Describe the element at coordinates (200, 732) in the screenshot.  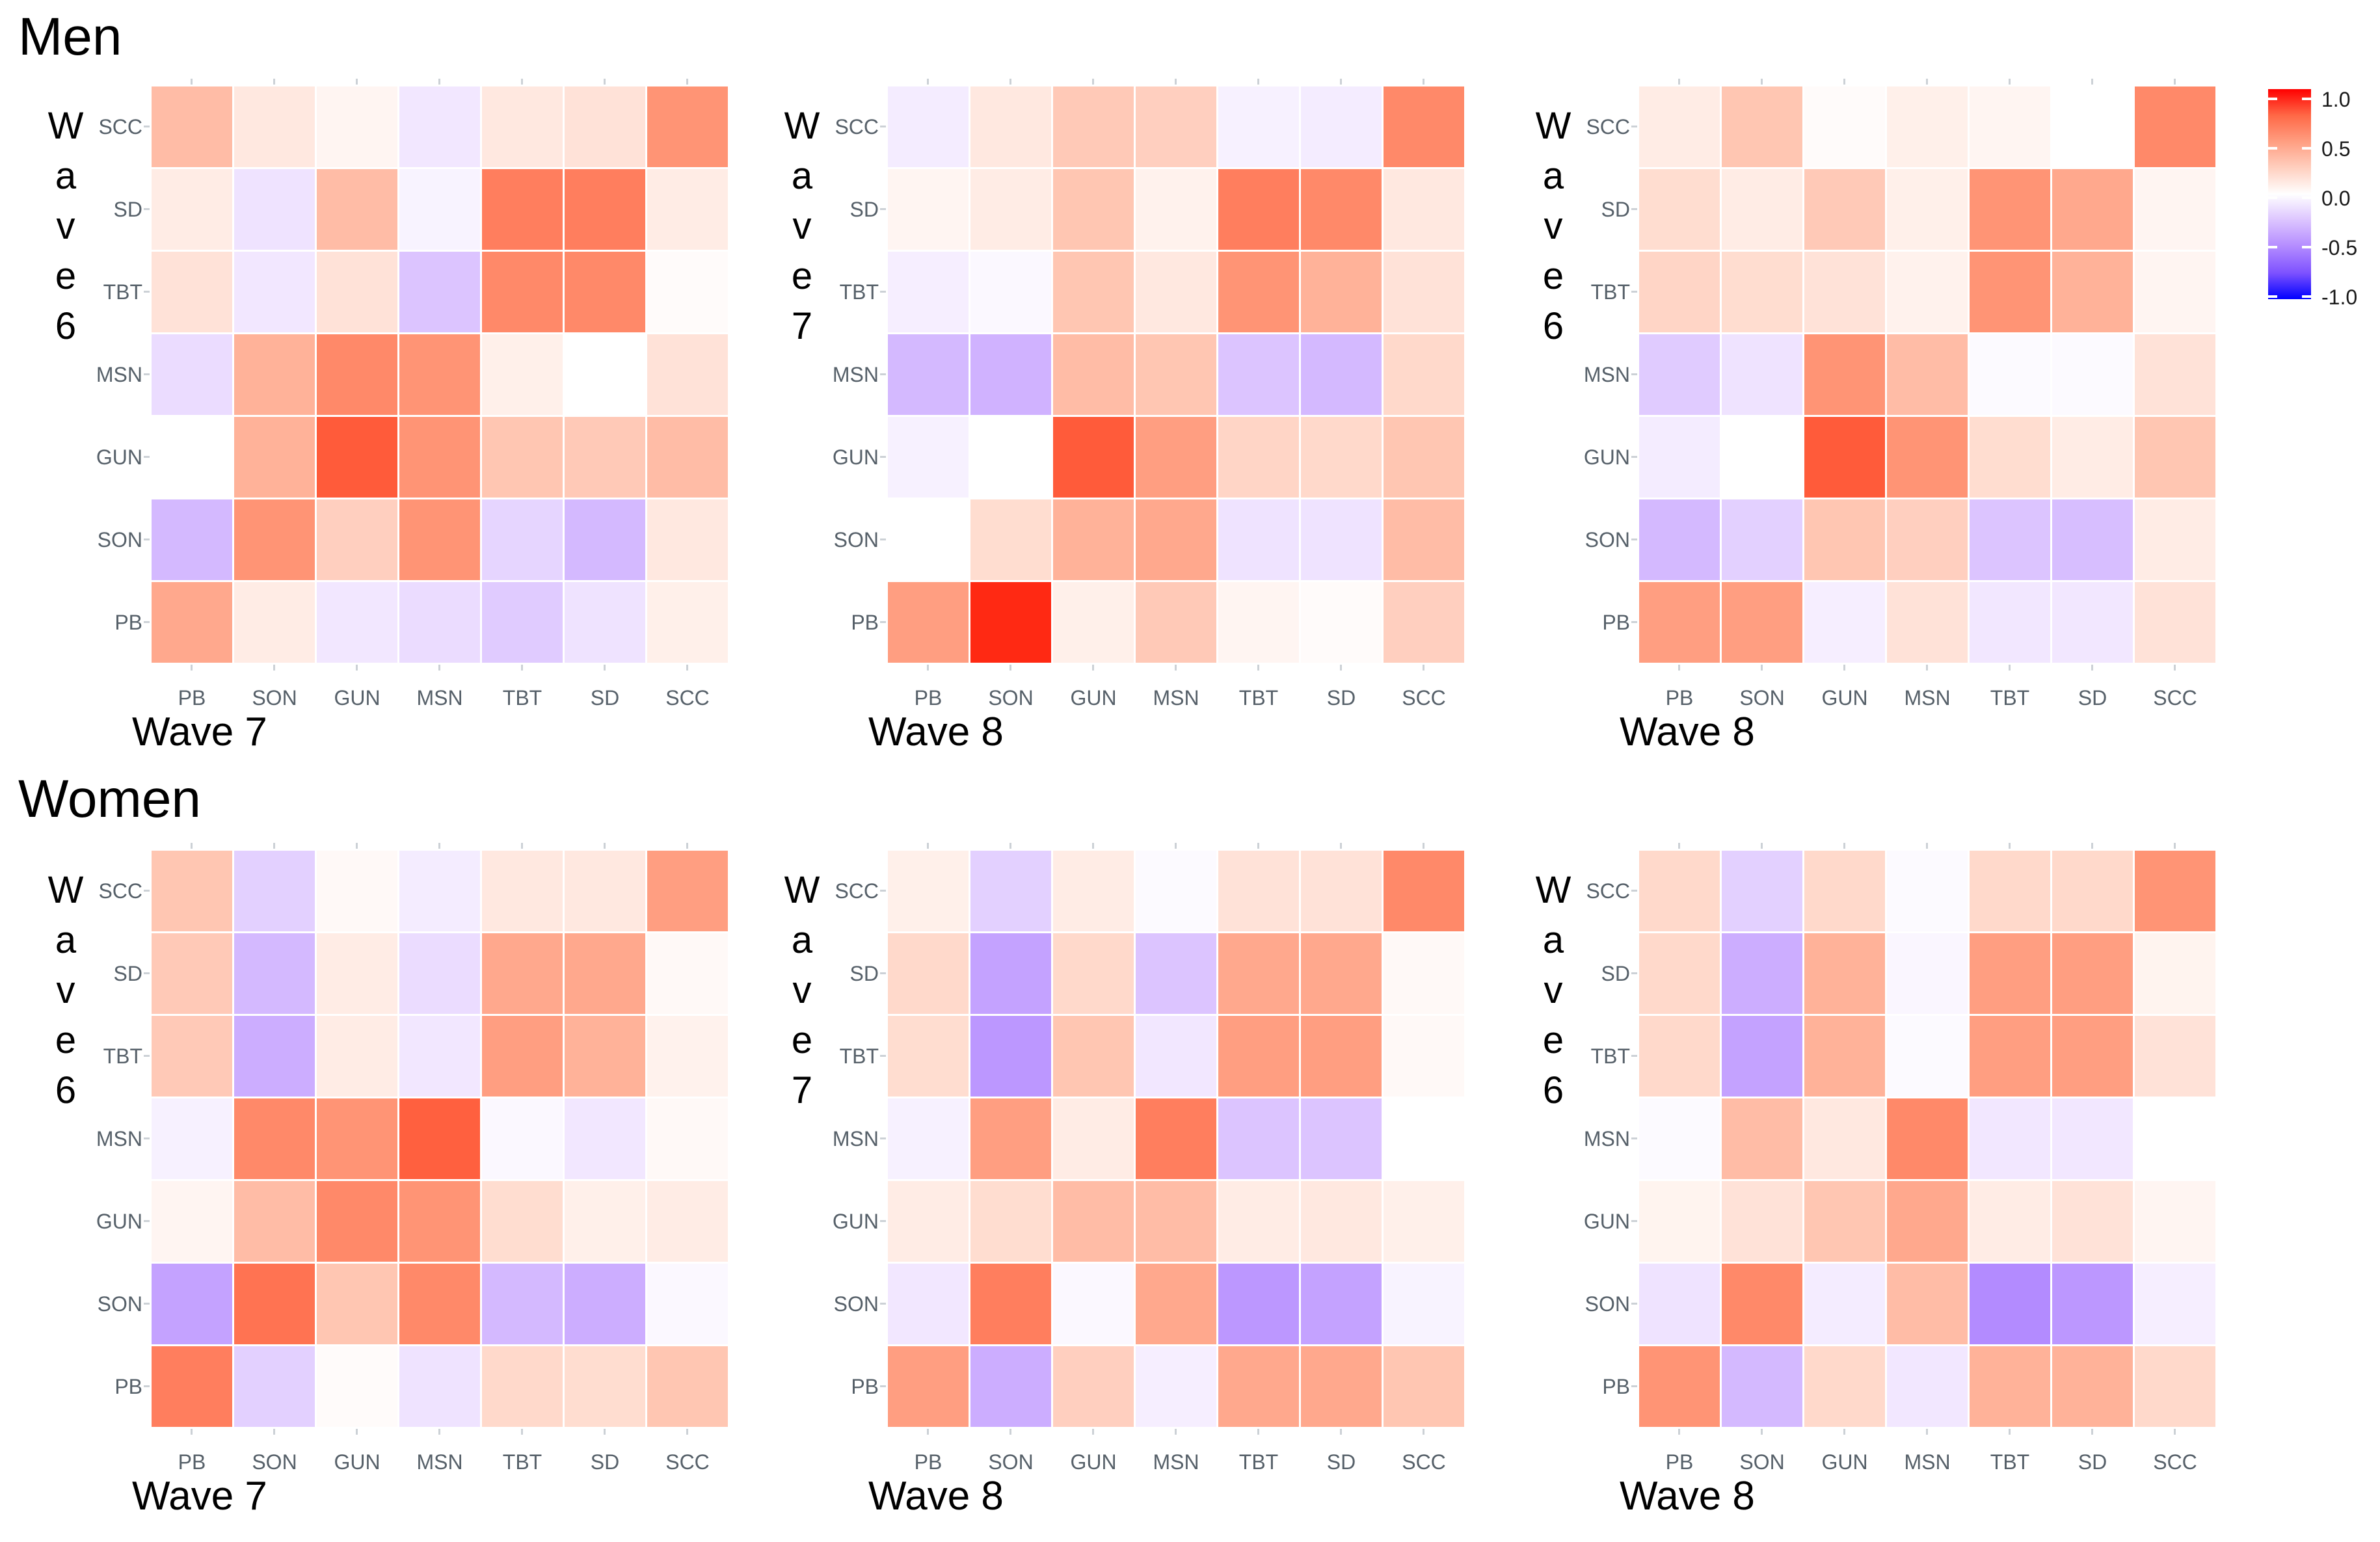
I see `x-axis-wave-title: Wave 7` at that location.